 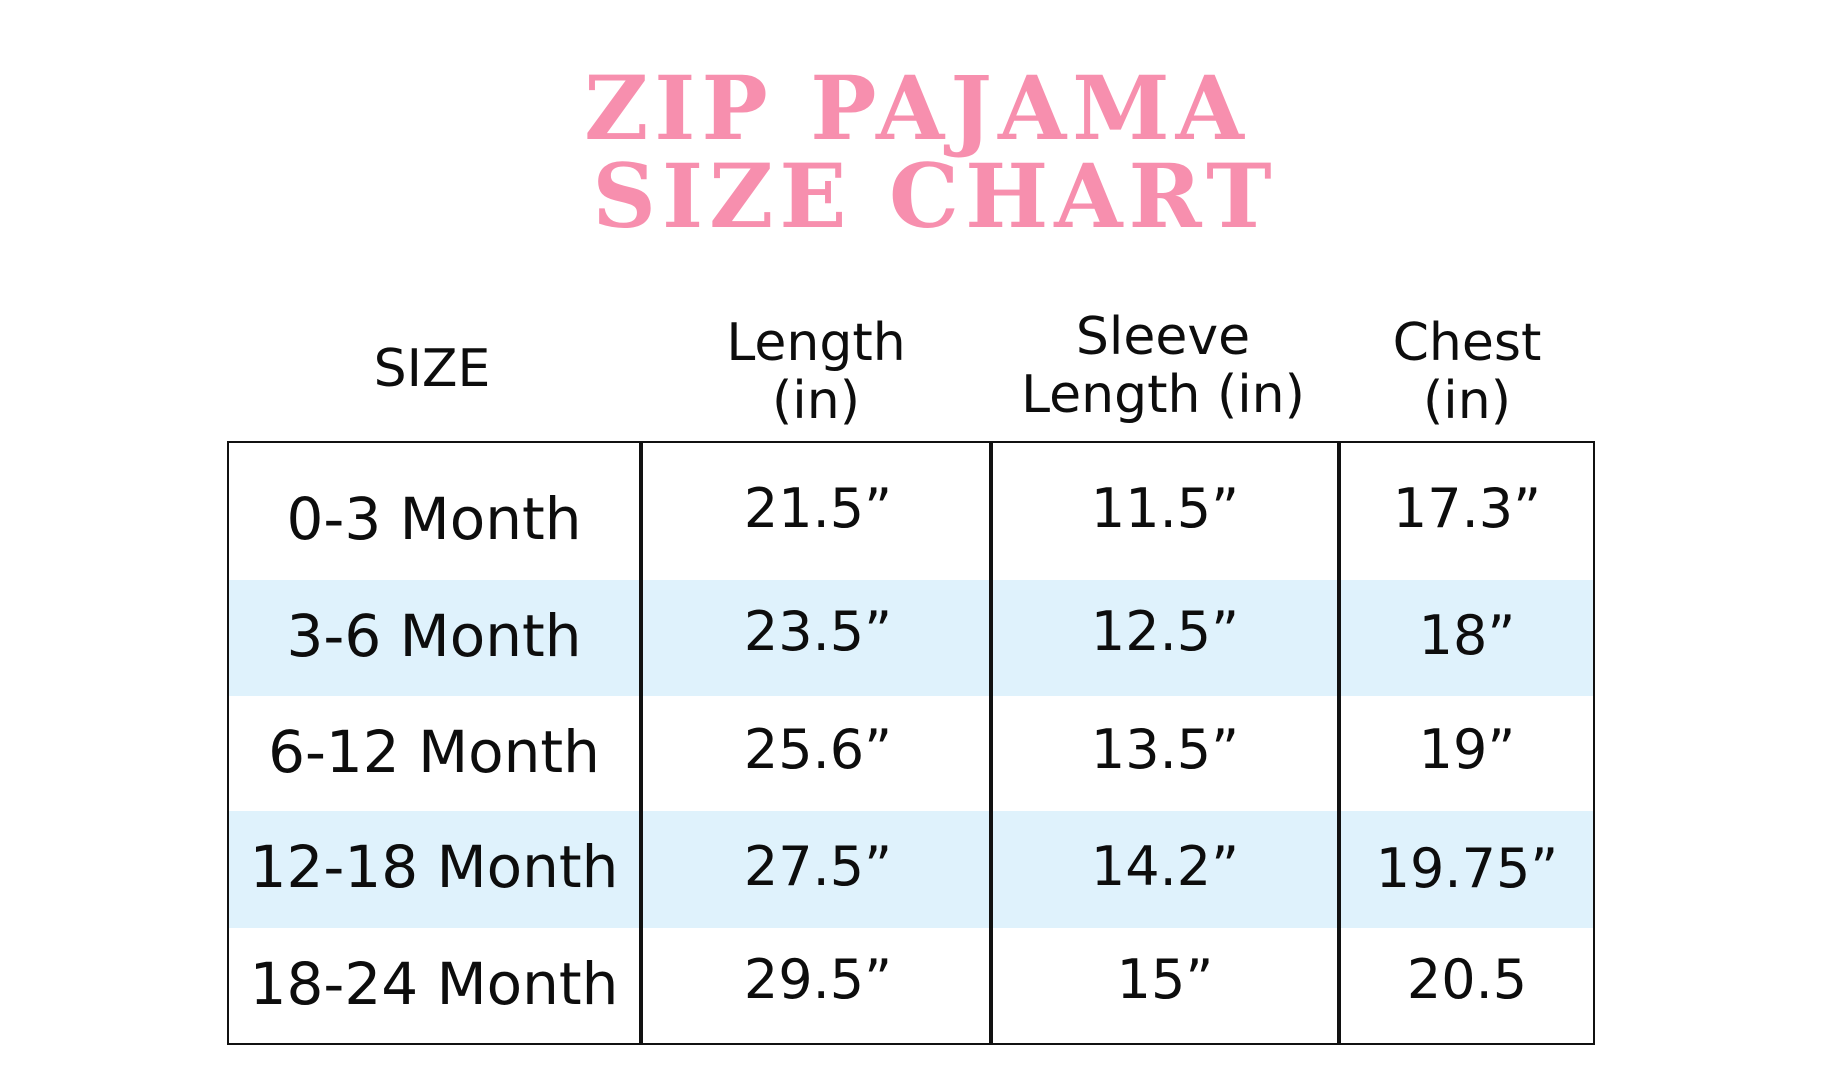 I want to click on cell-chest: 17.3”, so click(x=1467, y=508).